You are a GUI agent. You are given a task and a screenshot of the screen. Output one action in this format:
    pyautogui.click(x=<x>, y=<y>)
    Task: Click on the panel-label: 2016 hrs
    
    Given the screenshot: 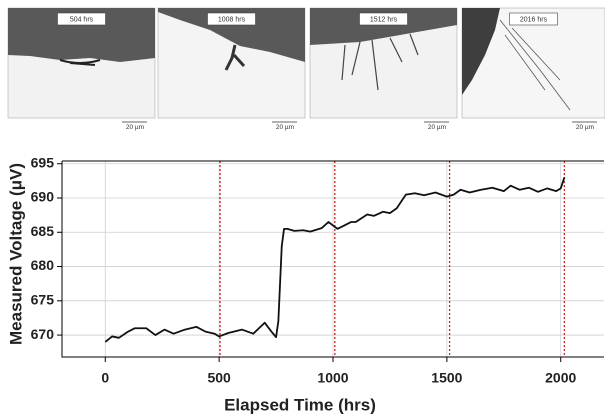 What is the action you would take?
    pyautogui.click(x=534, y=19)
    